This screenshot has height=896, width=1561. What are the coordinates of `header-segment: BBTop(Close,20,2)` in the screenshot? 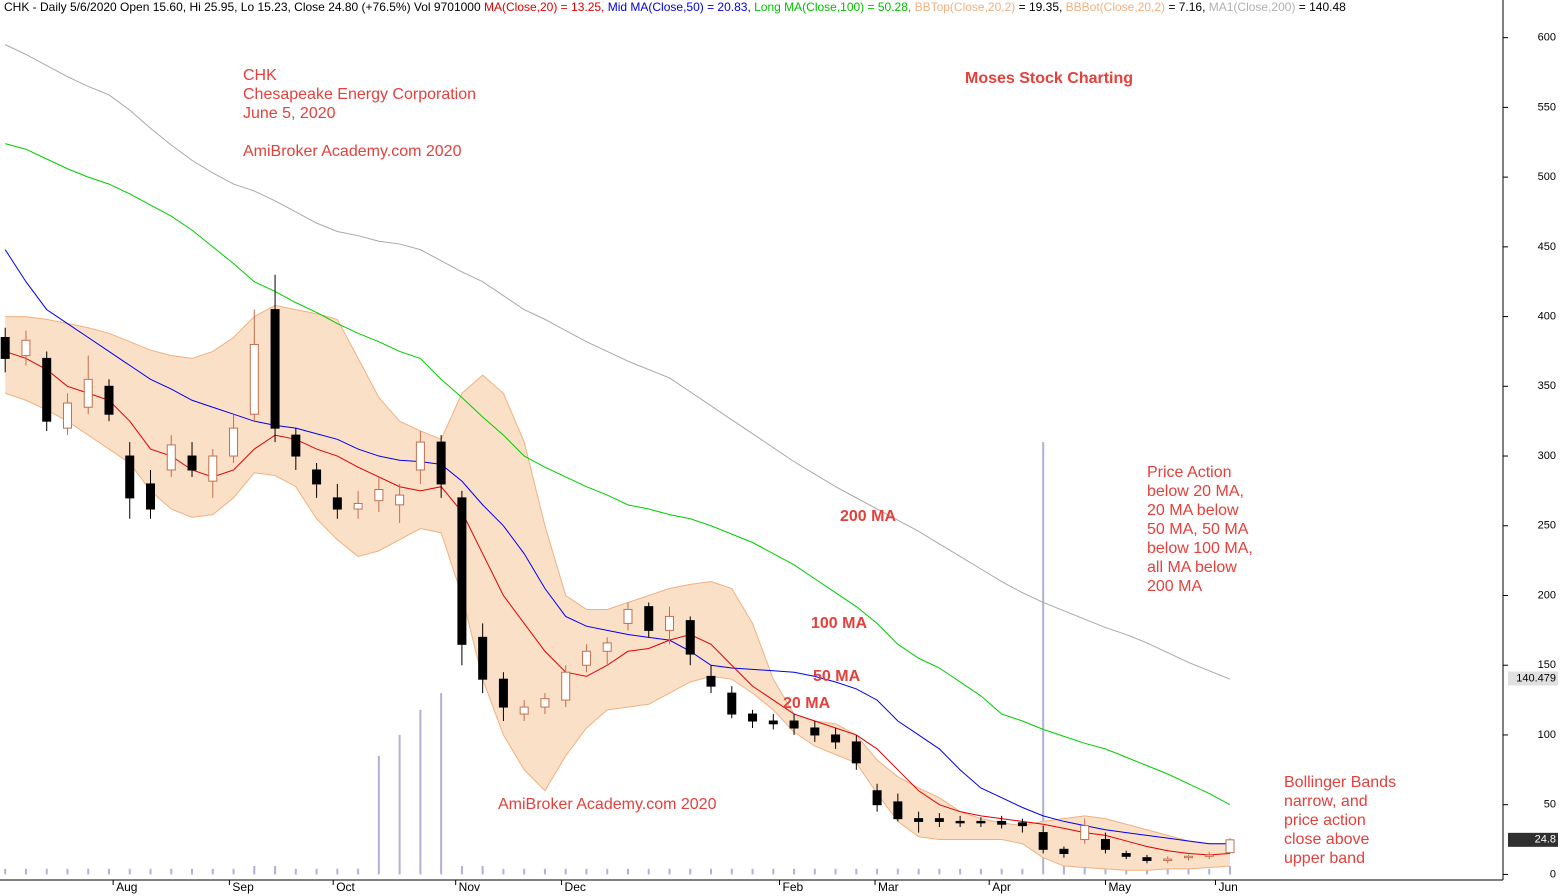 It's located at (965, 7).